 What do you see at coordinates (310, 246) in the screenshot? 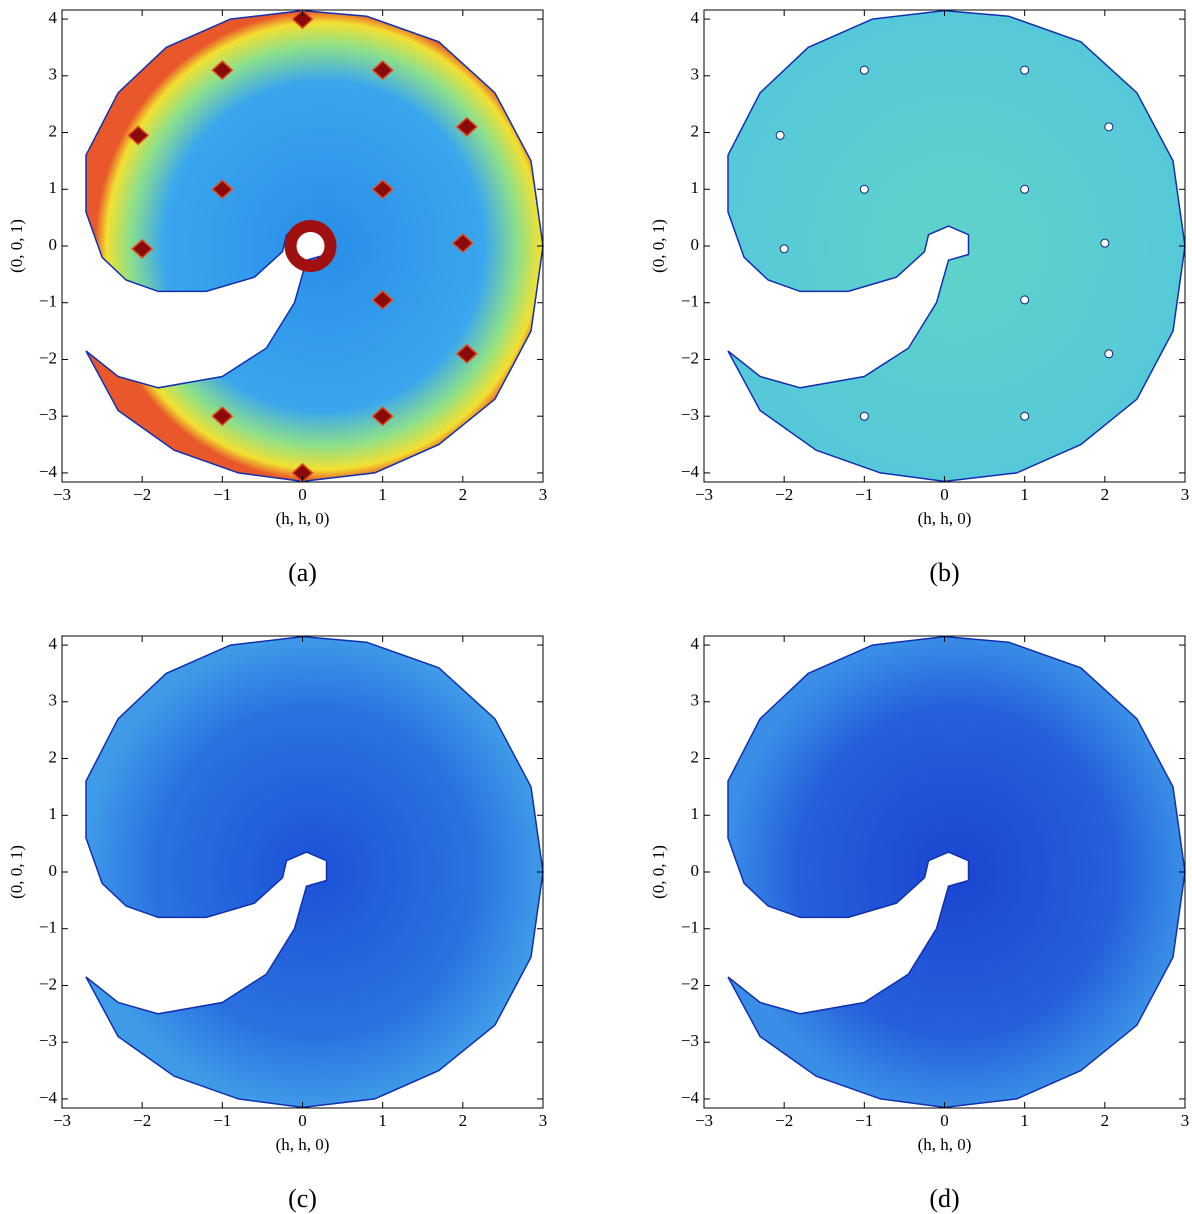
I see `center-ring` at bounding box center [310, 246].